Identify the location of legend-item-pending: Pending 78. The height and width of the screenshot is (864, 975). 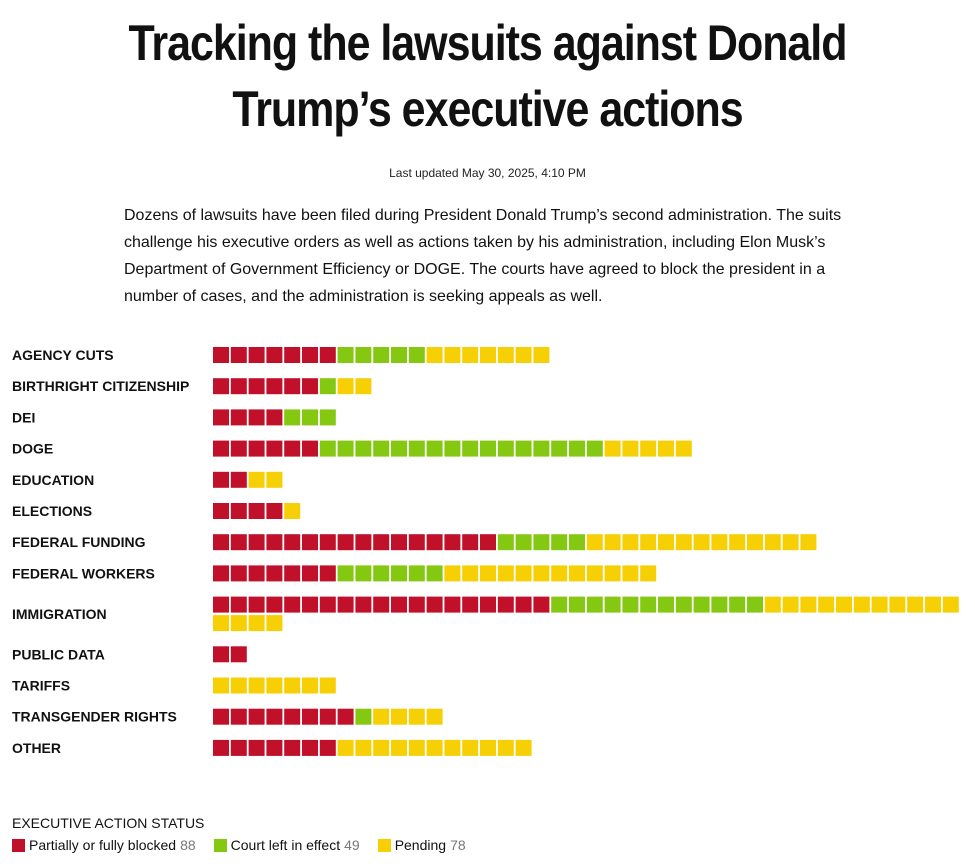
(421, 845).